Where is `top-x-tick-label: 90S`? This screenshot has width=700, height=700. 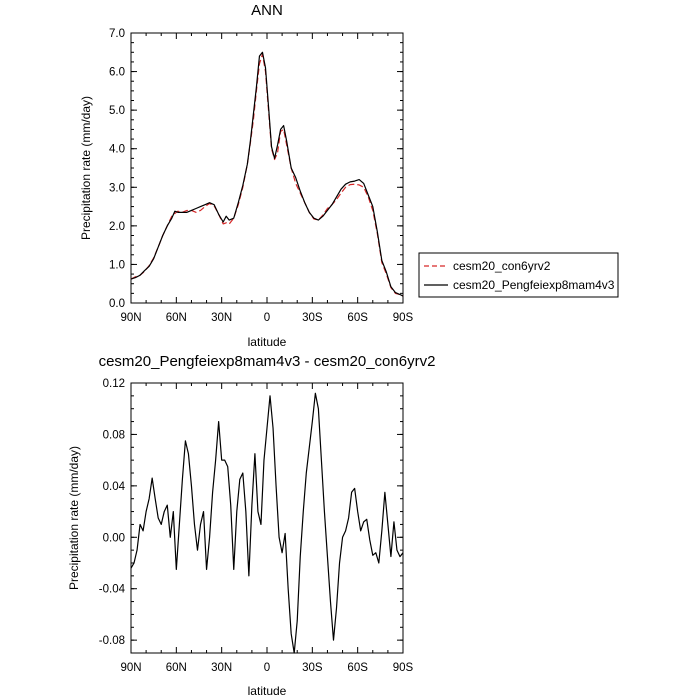 top-x-tick-label: 90S is located at coordinates (403, 318).